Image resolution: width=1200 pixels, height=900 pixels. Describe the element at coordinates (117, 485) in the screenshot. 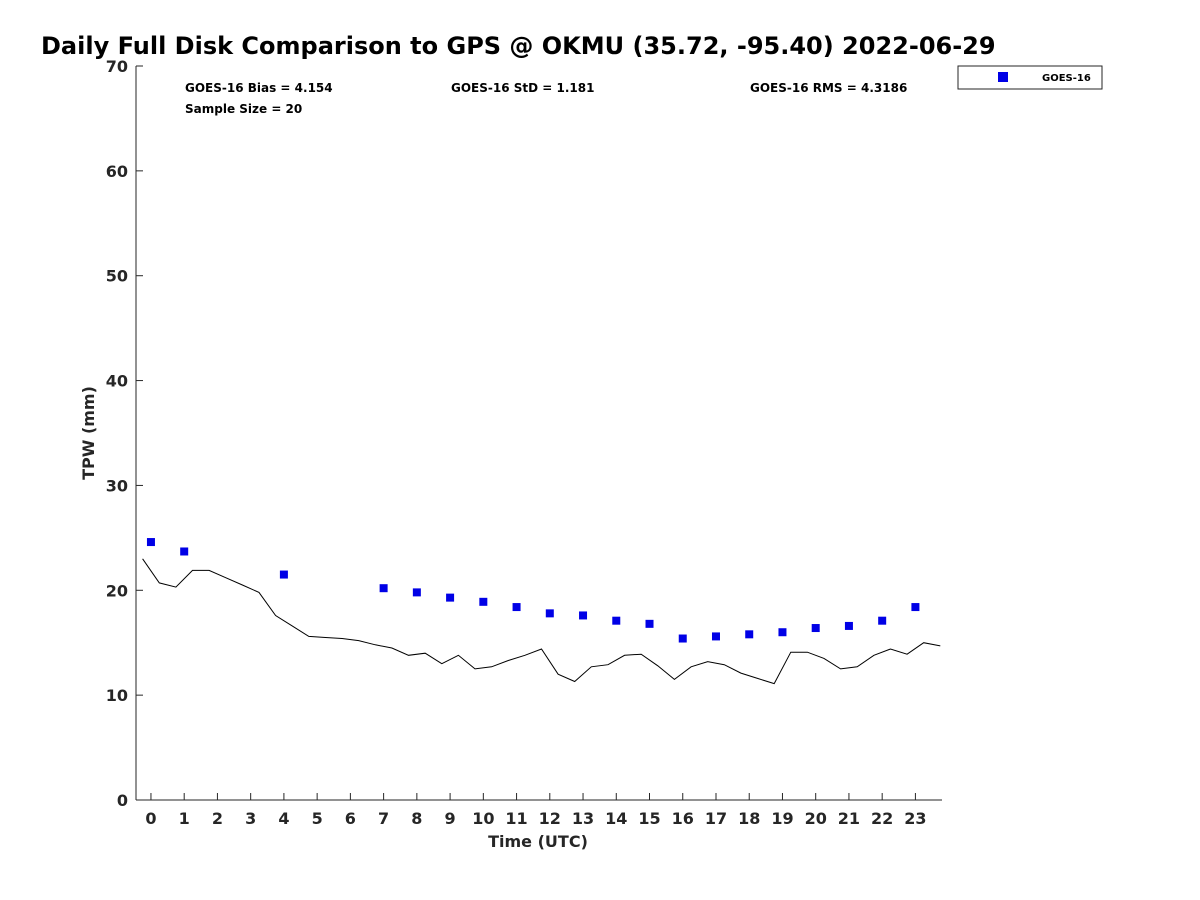

I see `y-tick-label: 30` at that location.